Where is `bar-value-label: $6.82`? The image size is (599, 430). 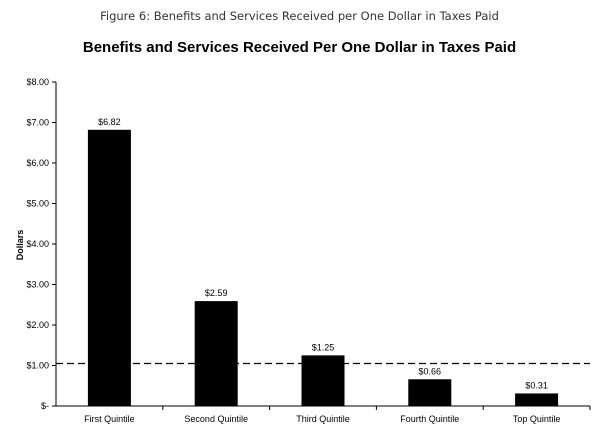 bar-value-label: $6.82 is located at coordinates (109, 122).